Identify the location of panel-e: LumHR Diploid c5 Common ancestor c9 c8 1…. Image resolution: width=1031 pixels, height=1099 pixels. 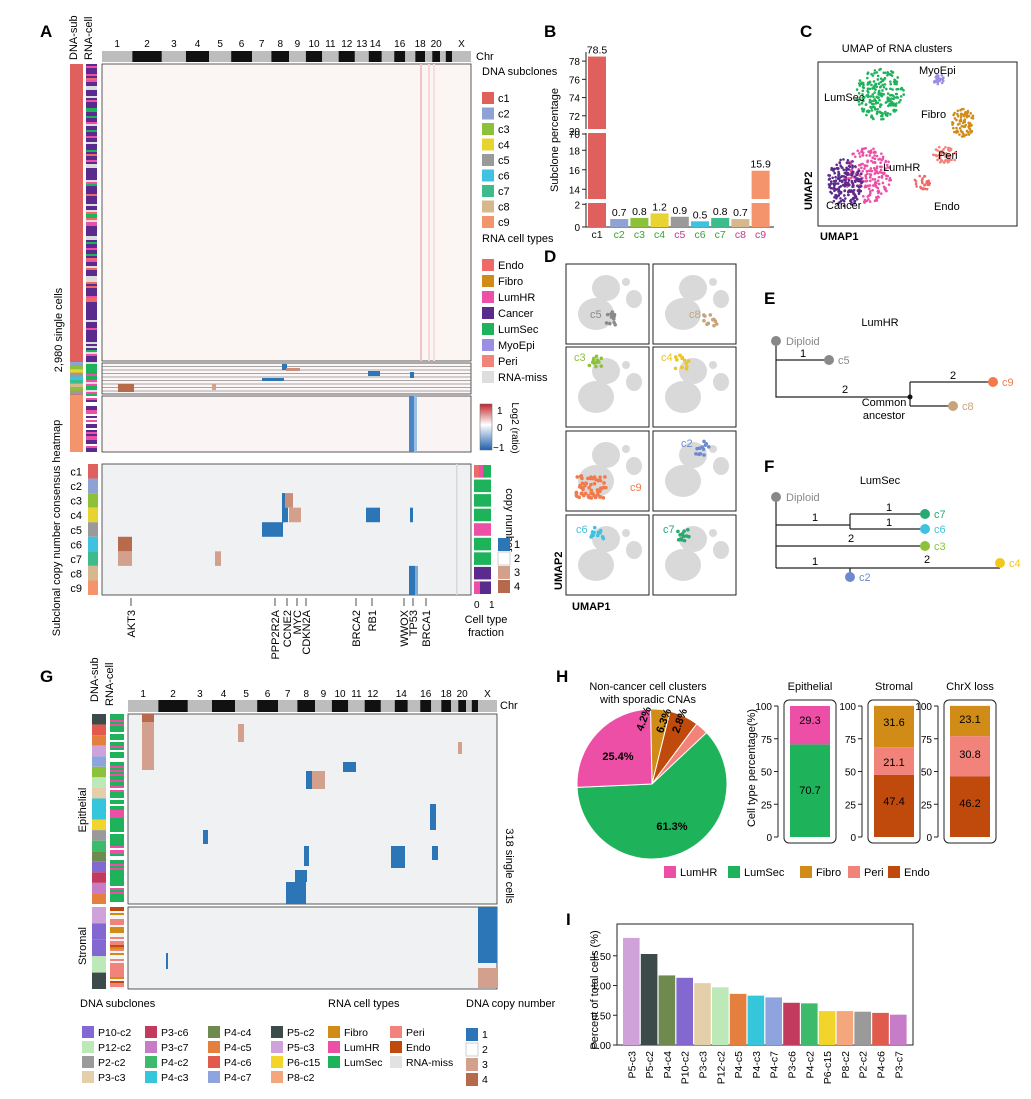
(892, 369).